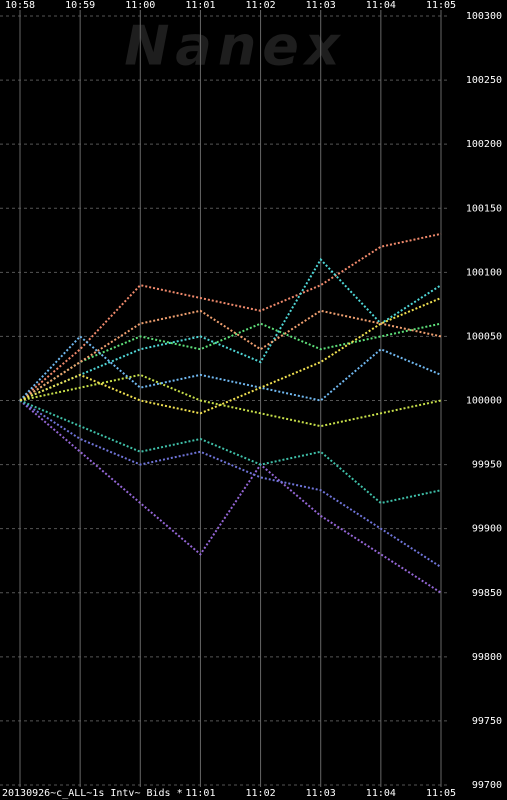  I want to click on x-tick-label: 11:00, so click(140, 5).